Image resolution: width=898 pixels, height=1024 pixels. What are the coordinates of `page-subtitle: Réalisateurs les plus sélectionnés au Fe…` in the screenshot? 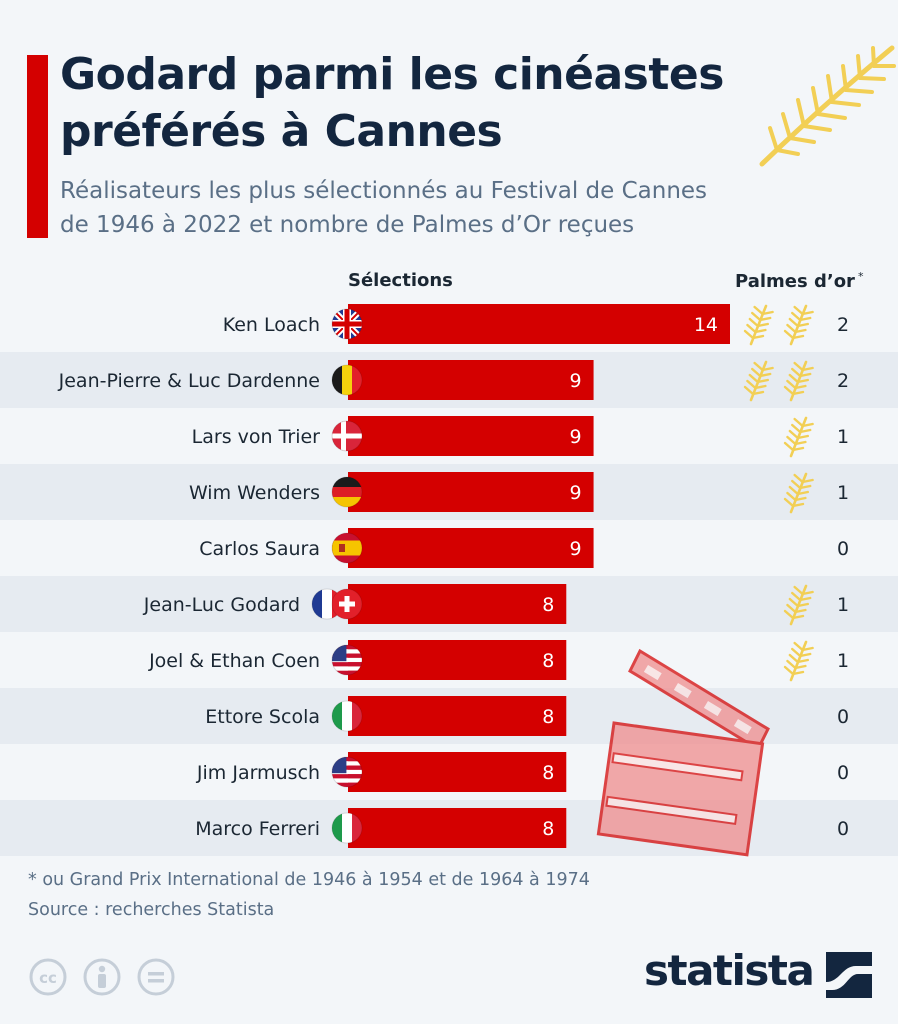 It's located at (460, 208).